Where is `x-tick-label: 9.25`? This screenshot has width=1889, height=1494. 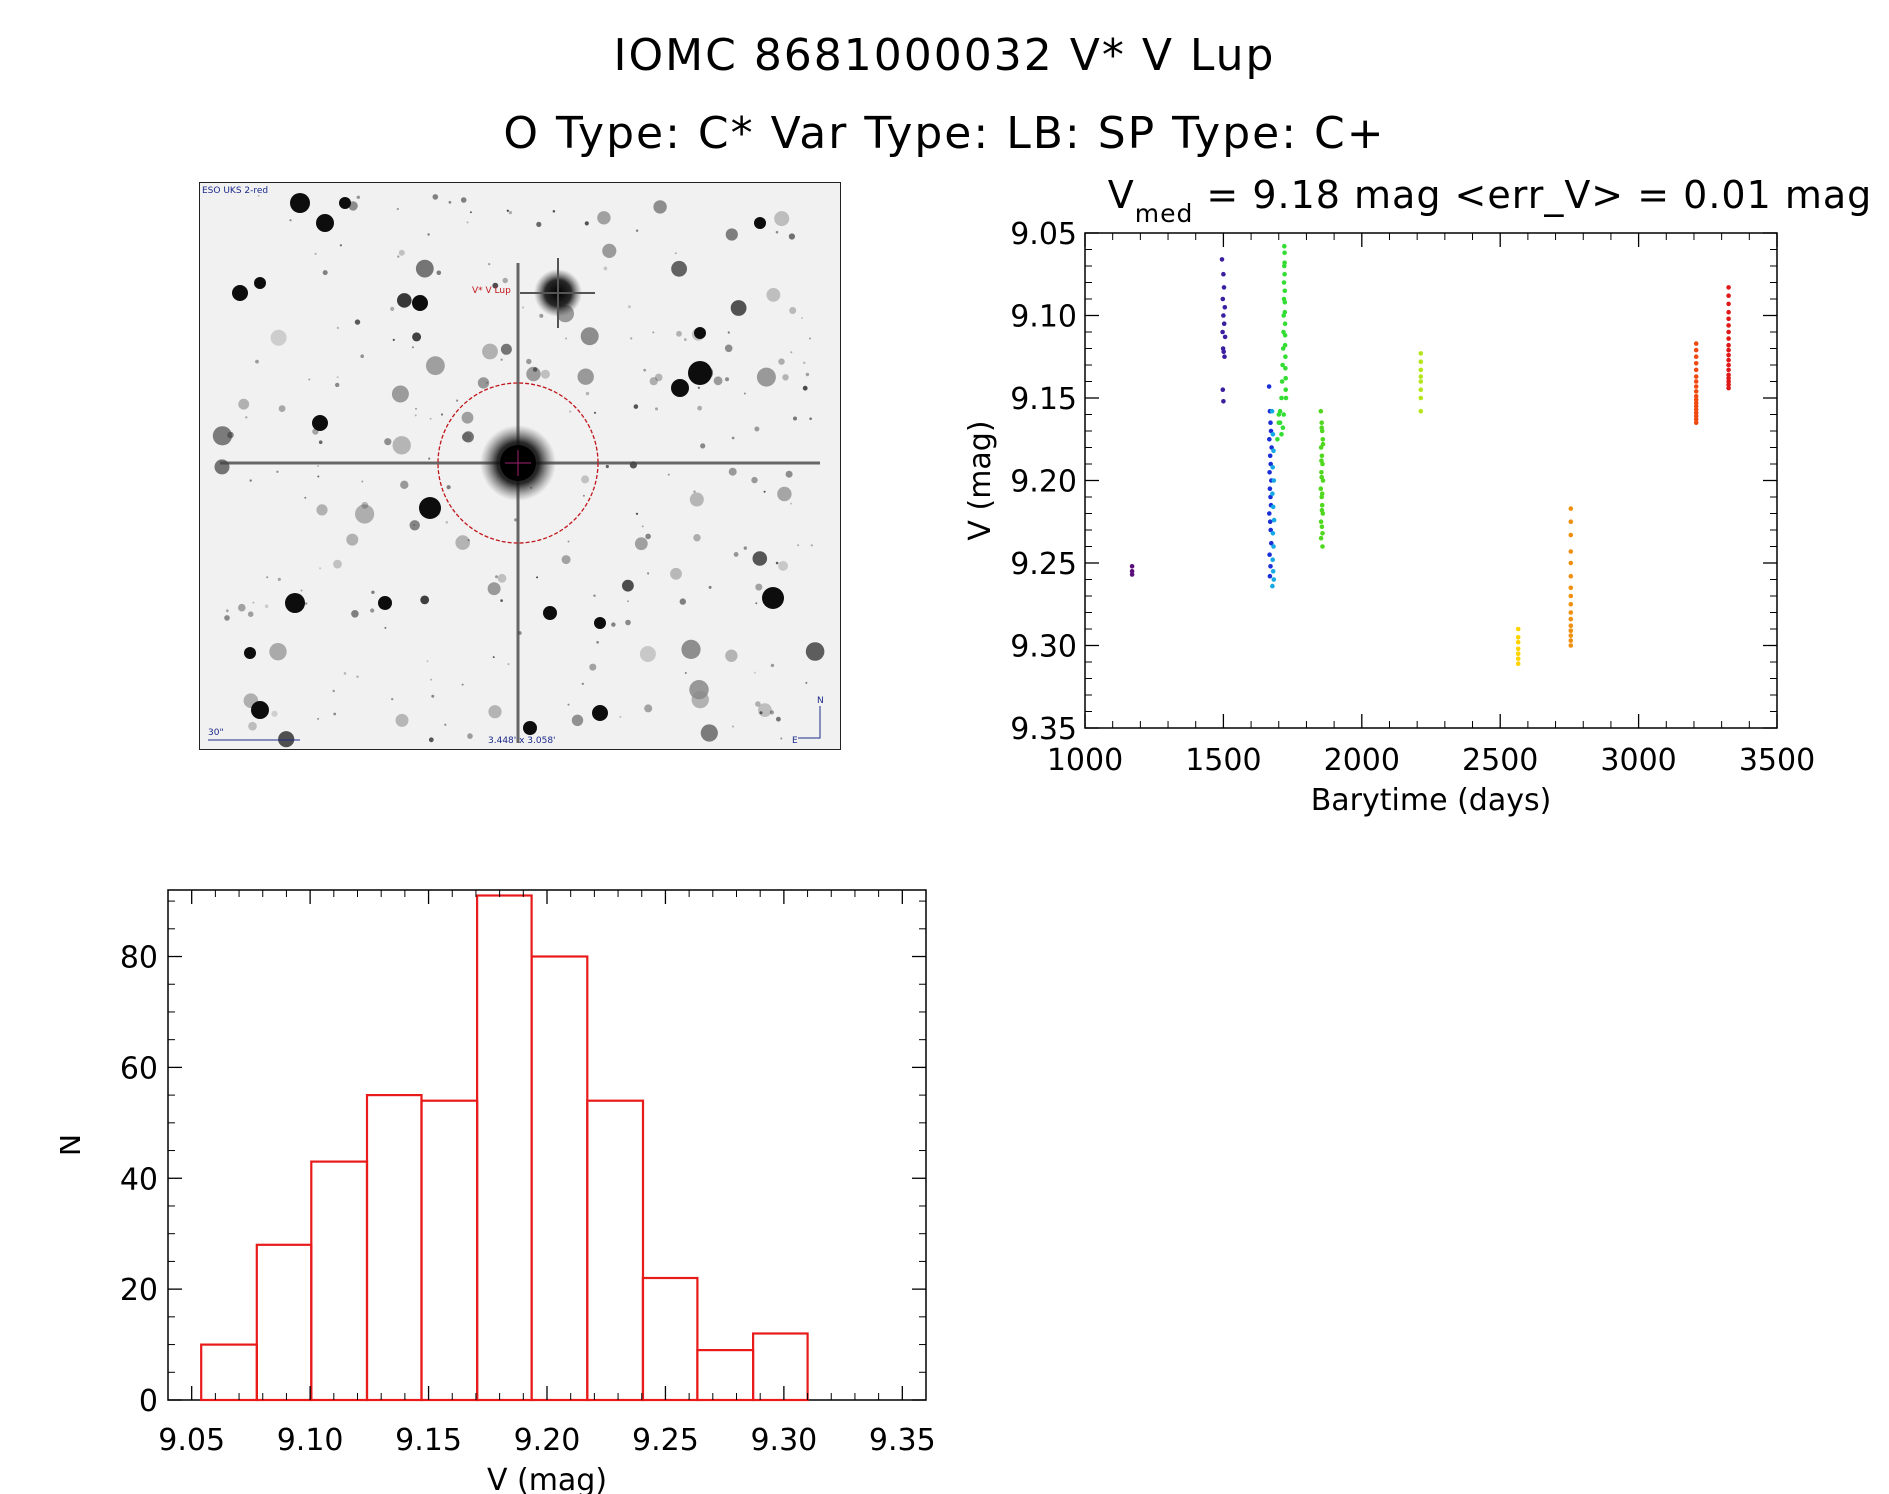
x-tick-label: 9.25 is located at coordinates (665, 1440).